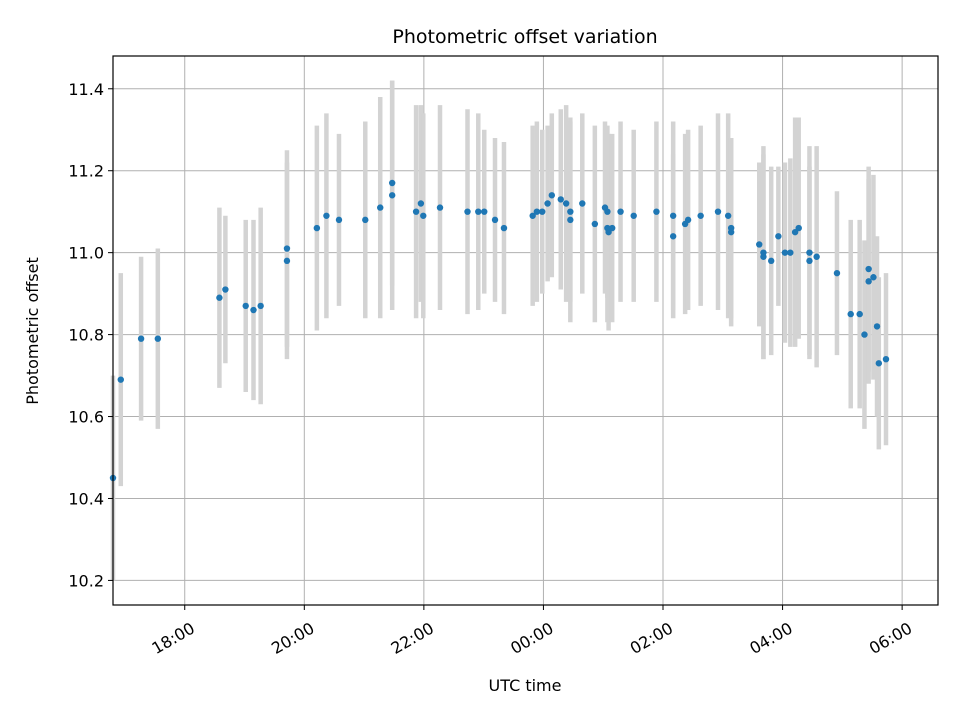  Describe the element at coordinates (173, 638) in the screenshot. I see `x-tick-label: 18:00` at that location.